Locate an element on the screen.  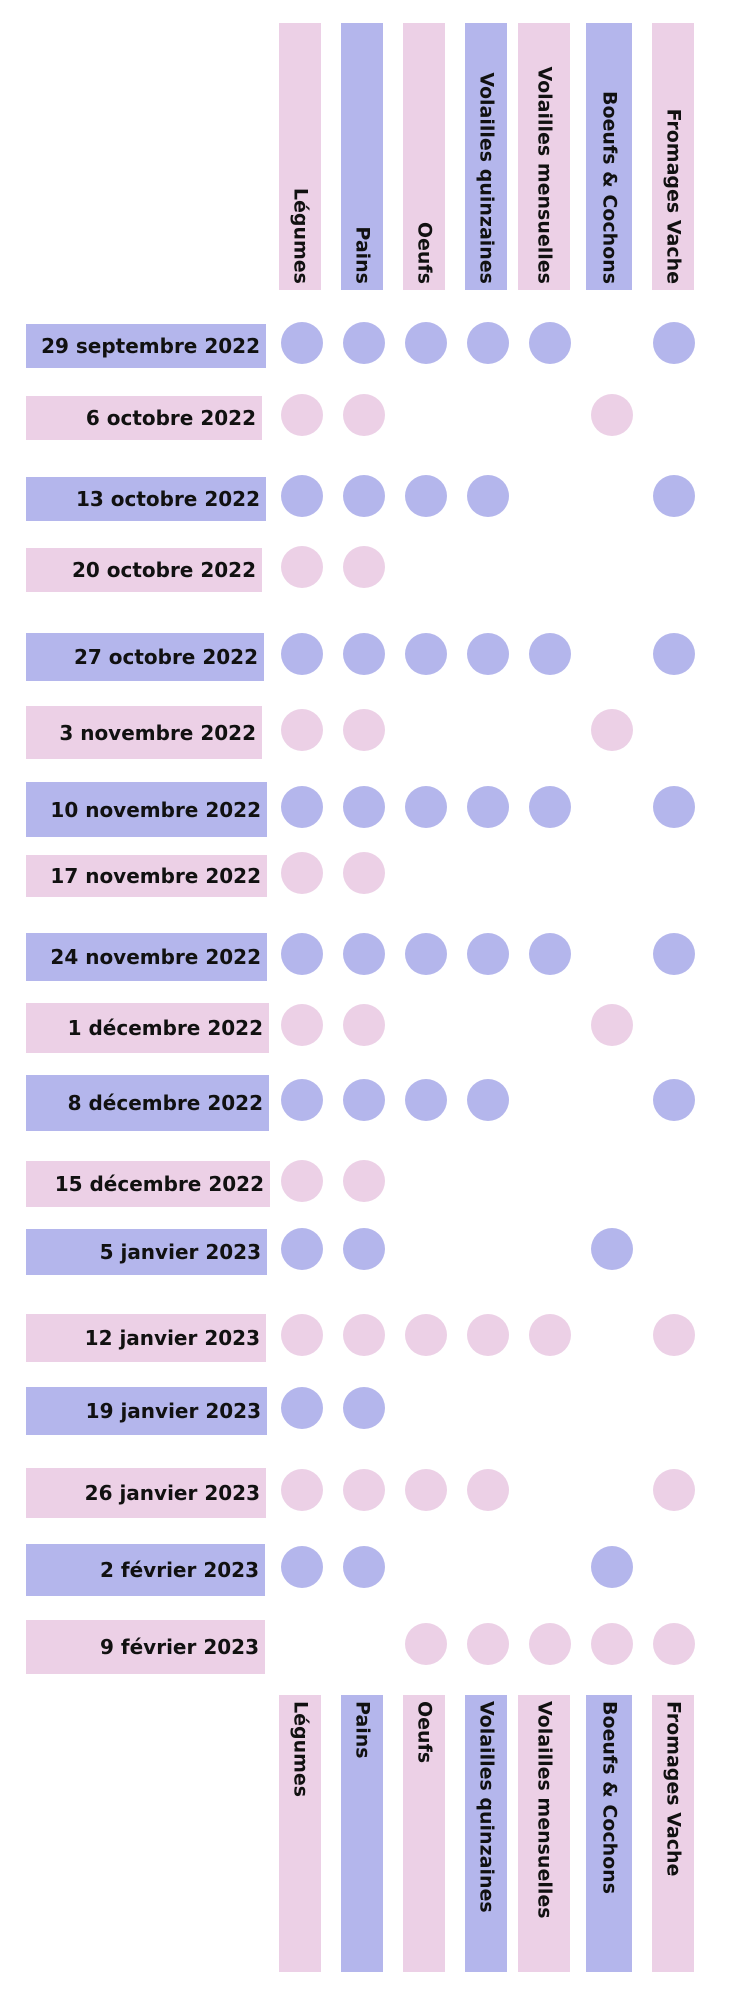
column-header-bottom: Volailles mensuelles is located at coordinates (544, 1833).